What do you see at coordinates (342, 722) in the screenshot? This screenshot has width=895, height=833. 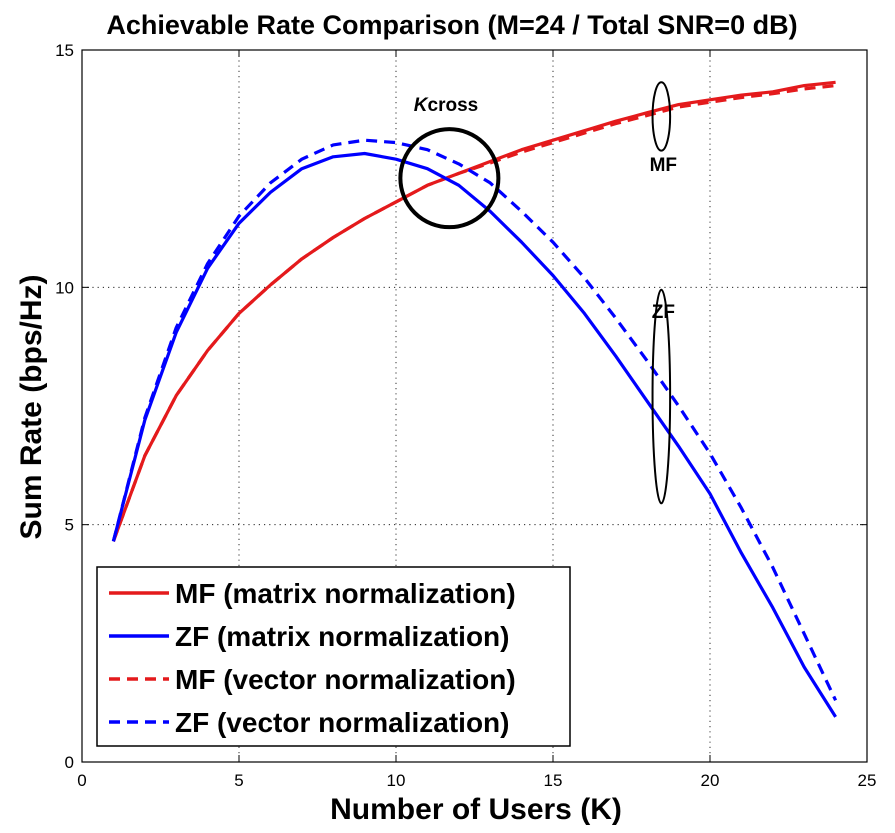 I see `legend-label-4: ZF (vector normalization)` at bounding box center [342, 722].